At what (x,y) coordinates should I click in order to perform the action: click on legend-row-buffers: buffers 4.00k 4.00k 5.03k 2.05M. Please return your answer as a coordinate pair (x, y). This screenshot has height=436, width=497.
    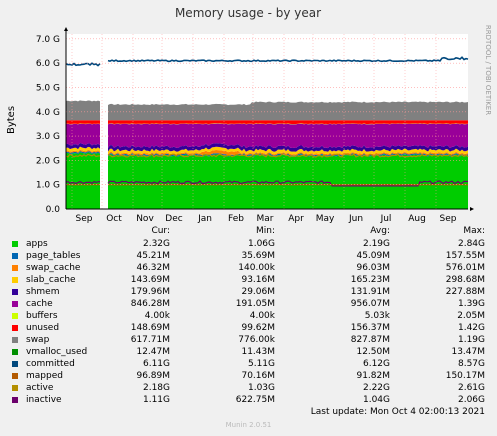
    Looking at the image, I should click on (248, 316).